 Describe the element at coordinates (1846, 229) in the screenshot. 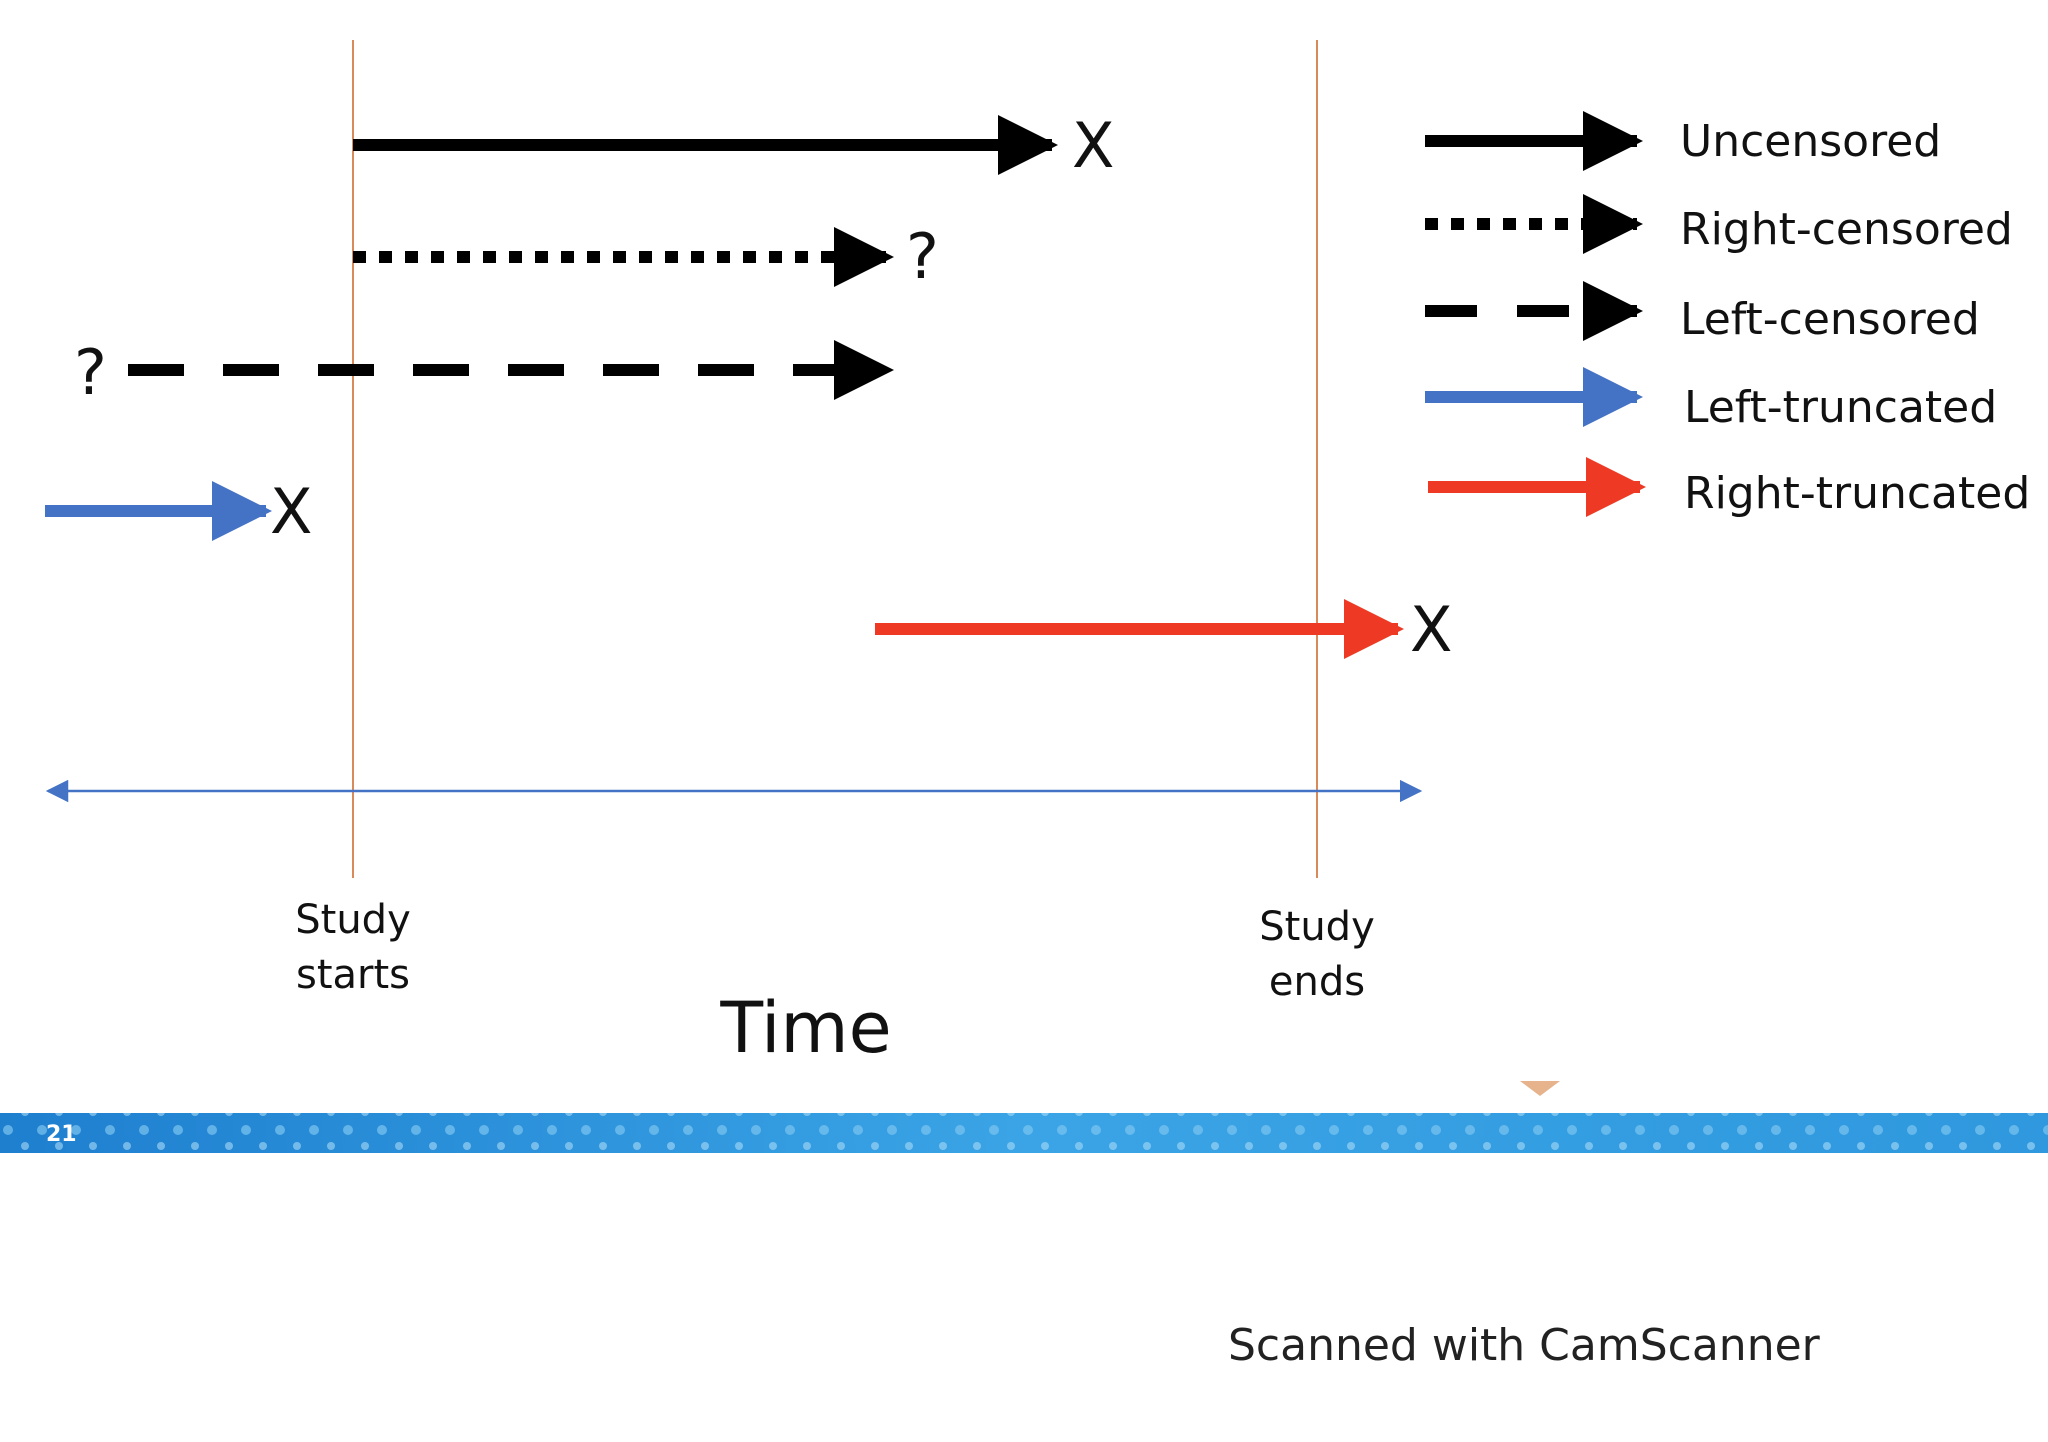

I see `legend-label-right-censored: Right-censored` at that location.